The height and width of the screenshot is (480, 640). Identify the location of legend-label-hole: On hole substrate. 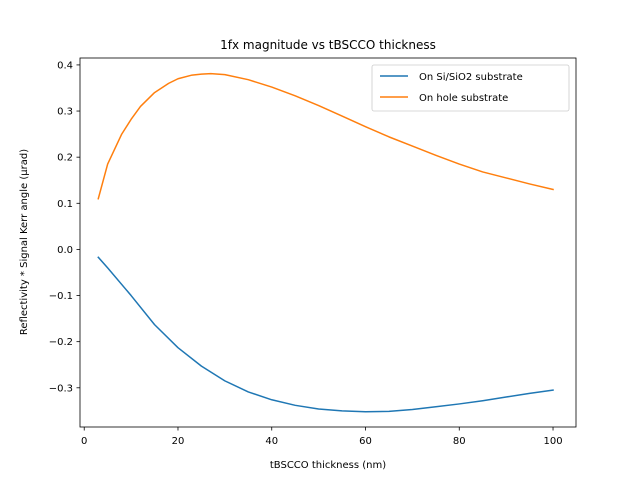
(463, 98).